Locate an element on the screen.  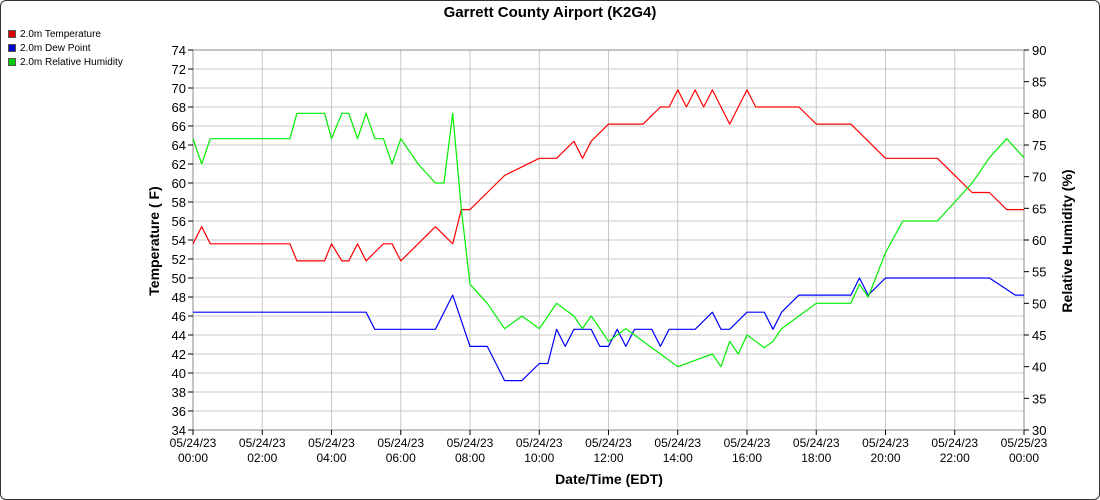
y-tick-label: 64 is located at coordinates (179, 145).